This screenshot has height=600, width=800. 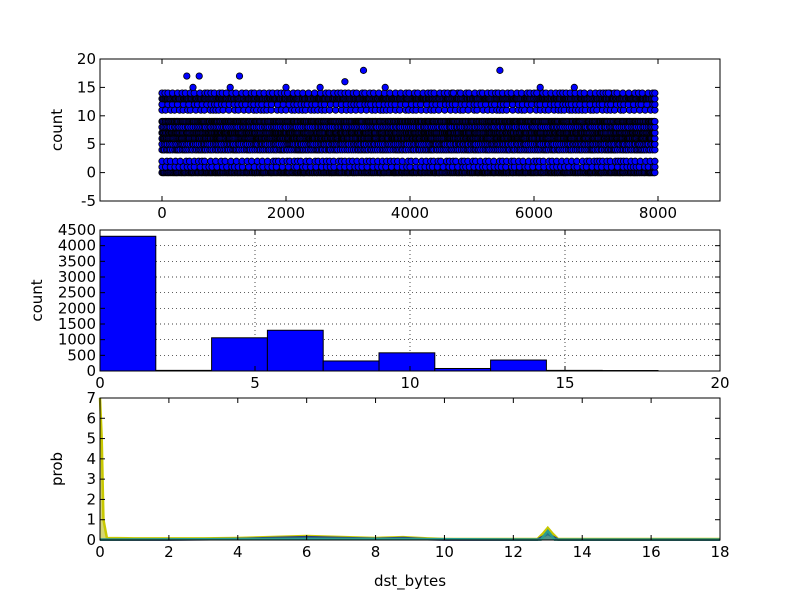 What do you see at coordinates (77, 277) in the screenshot?
I see `y-tick-label: 3000` at bounding box center [77, 277].